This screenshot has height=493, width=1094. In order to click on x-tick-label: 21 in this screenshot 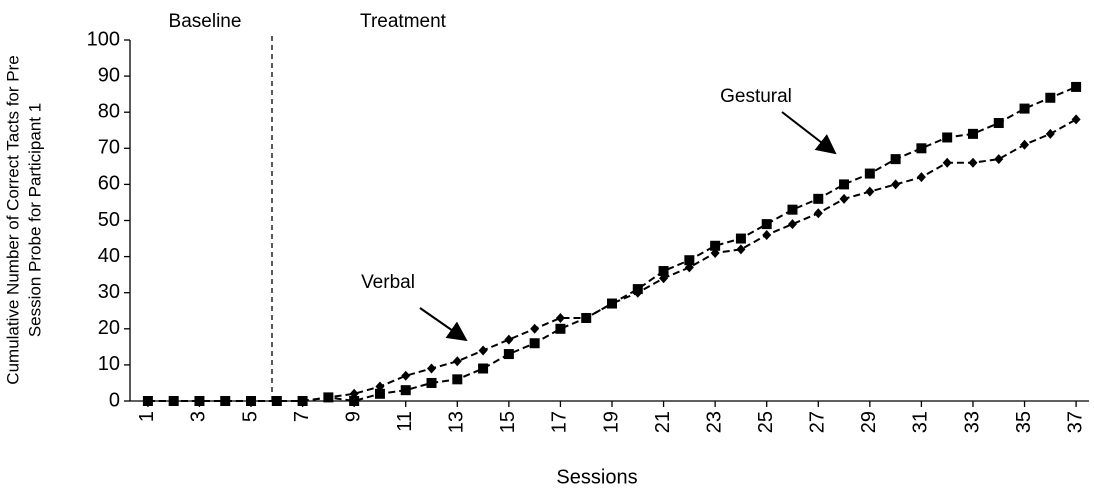, I will do `click(663, 422)`.